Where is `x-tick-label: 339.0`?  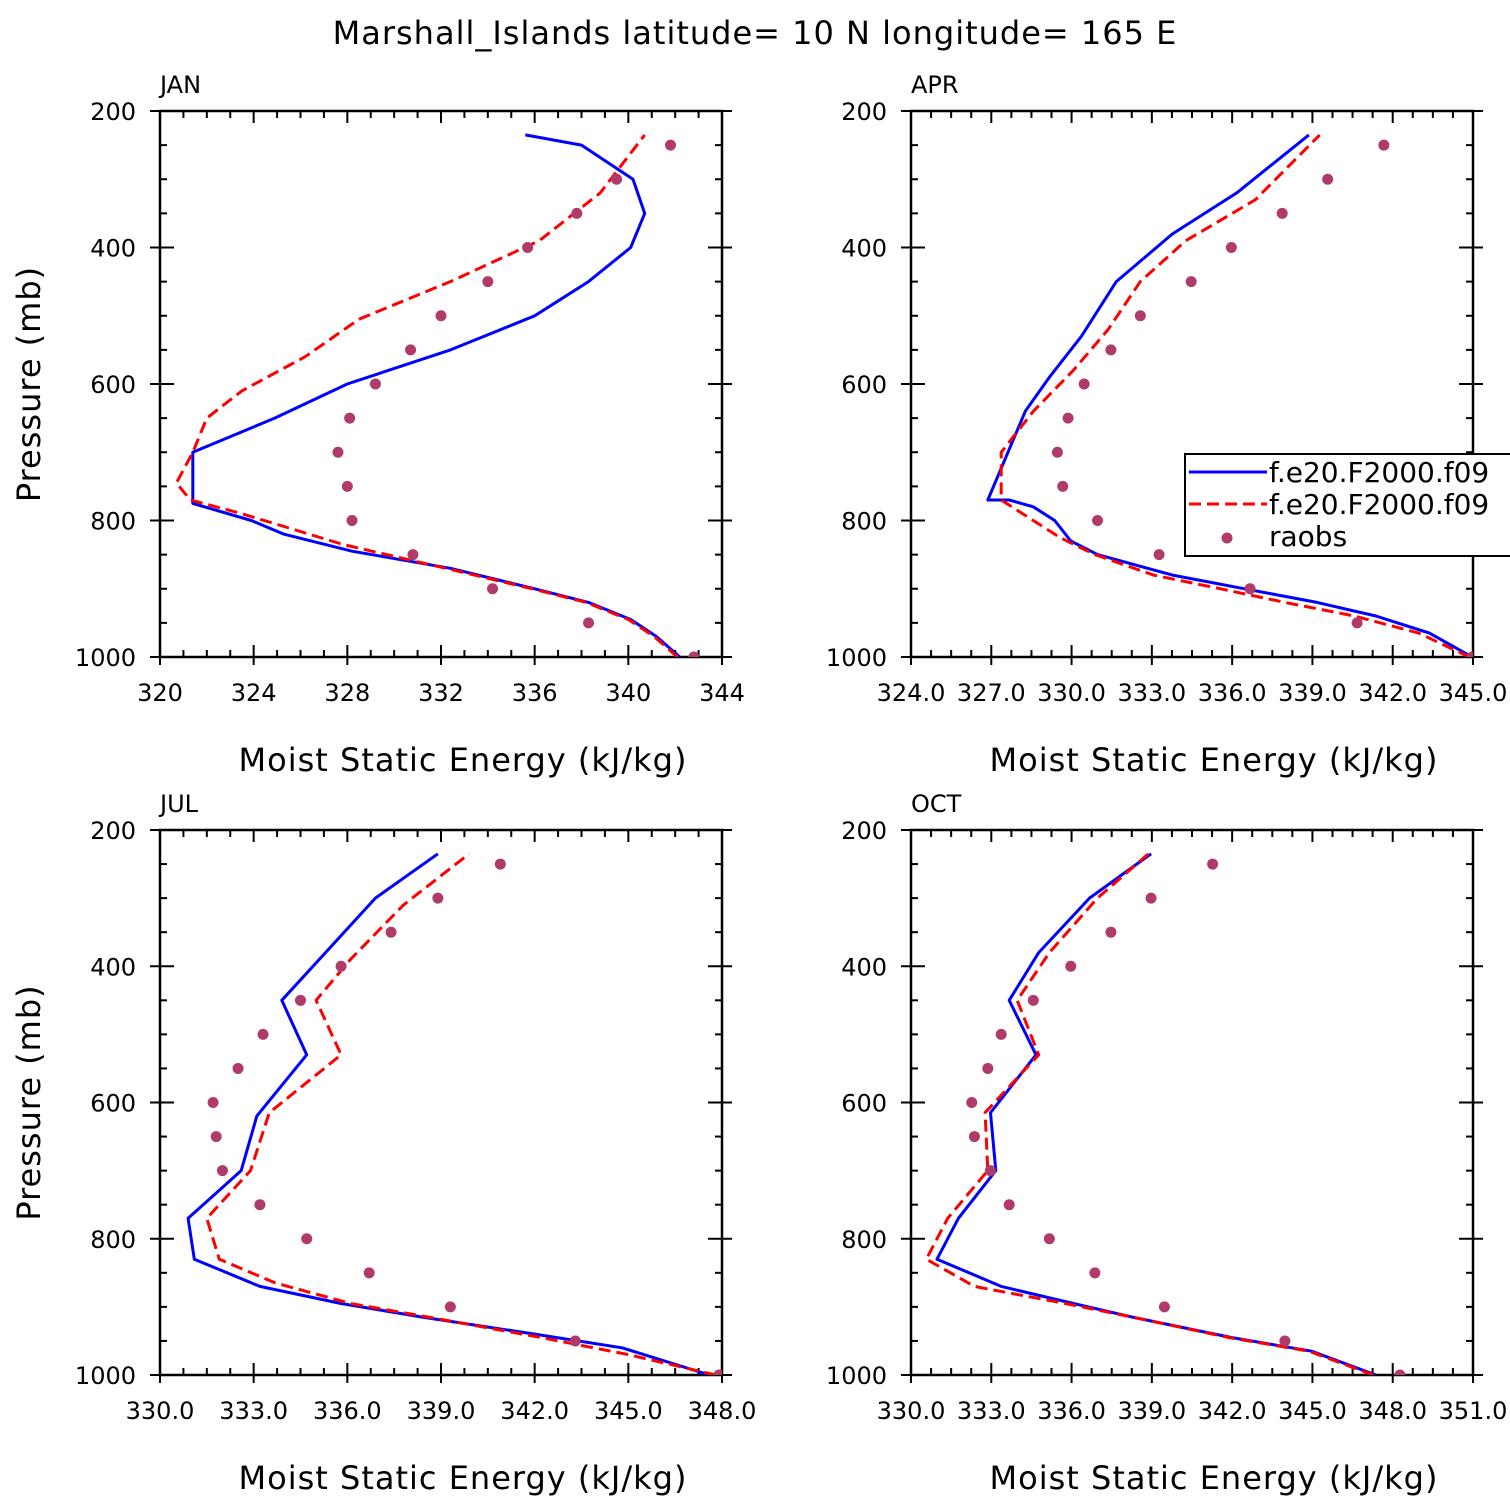
x-tick-label: 339.0 is located at coordinates (1151, 1411).